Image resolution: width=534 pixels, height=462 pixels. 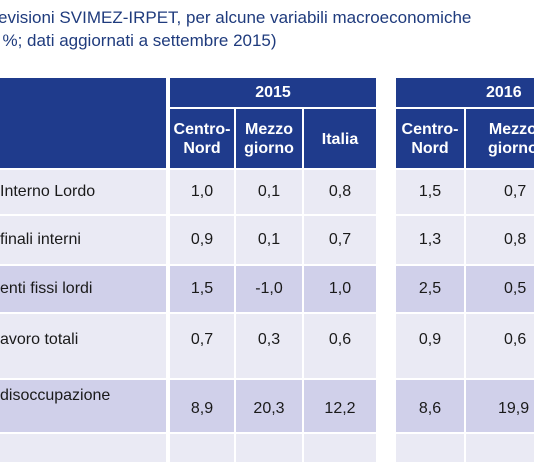 What do you see at coordinates (48, 191) in the screenshot?
I see `row-label: Interno Lordo` at bounding box center [48, 191].